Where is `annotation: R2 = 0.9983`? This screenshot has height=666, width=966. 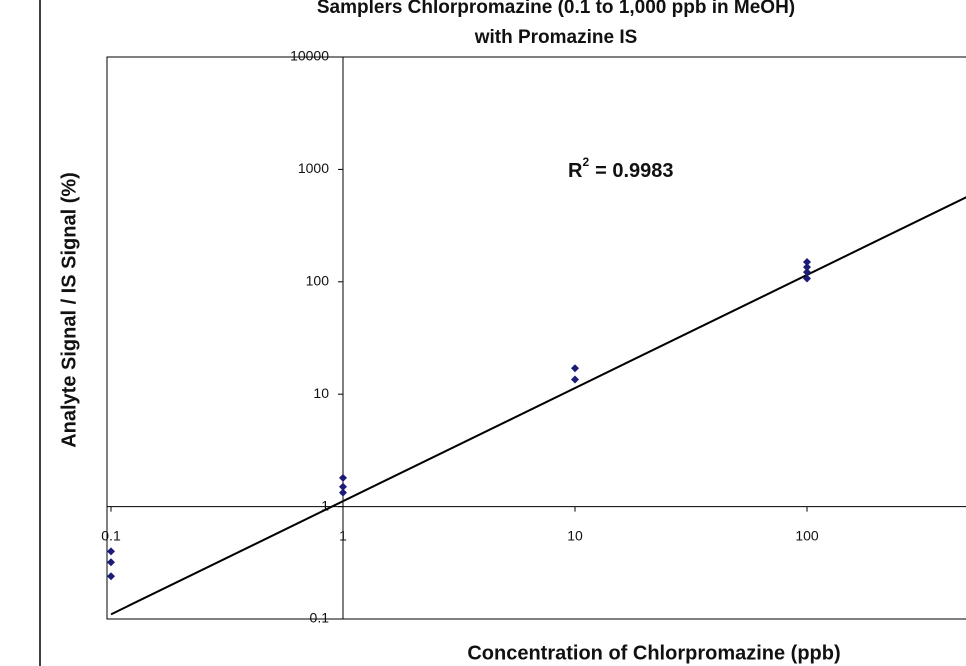 annotation: R2 = 0.9983 is located at coordinates (621, 168).